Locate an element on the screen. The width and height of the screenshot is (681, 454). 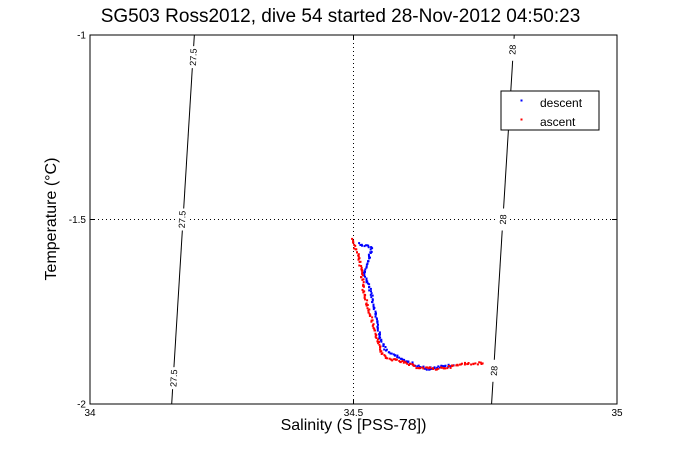
contour-label-4: 28 is located at coordinates (503, 219).